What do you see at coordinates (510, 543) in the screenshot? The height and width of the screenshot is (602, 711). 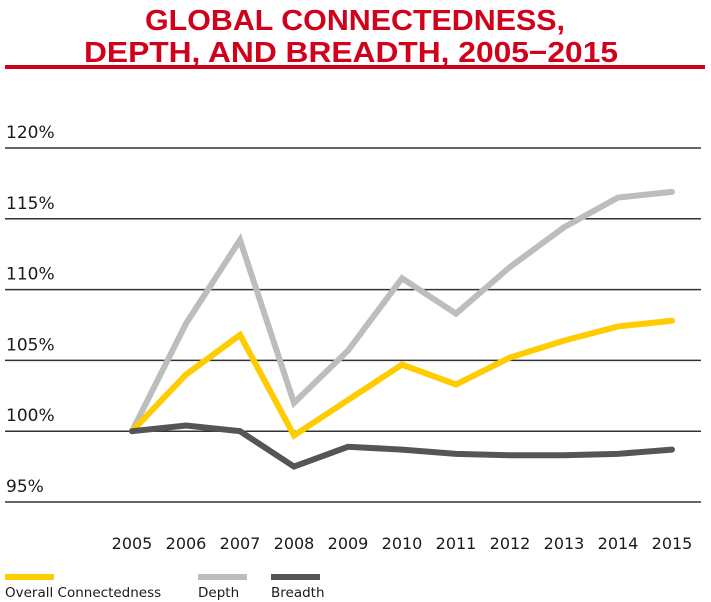 I see `x-tick-label: 2012` at bounding box center [510, 543].